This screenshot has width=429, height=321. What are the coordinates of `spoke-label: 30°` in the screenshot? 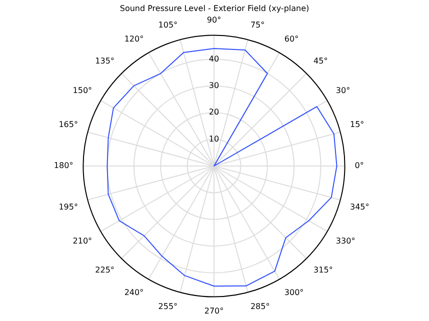 It's located at (343, 90).